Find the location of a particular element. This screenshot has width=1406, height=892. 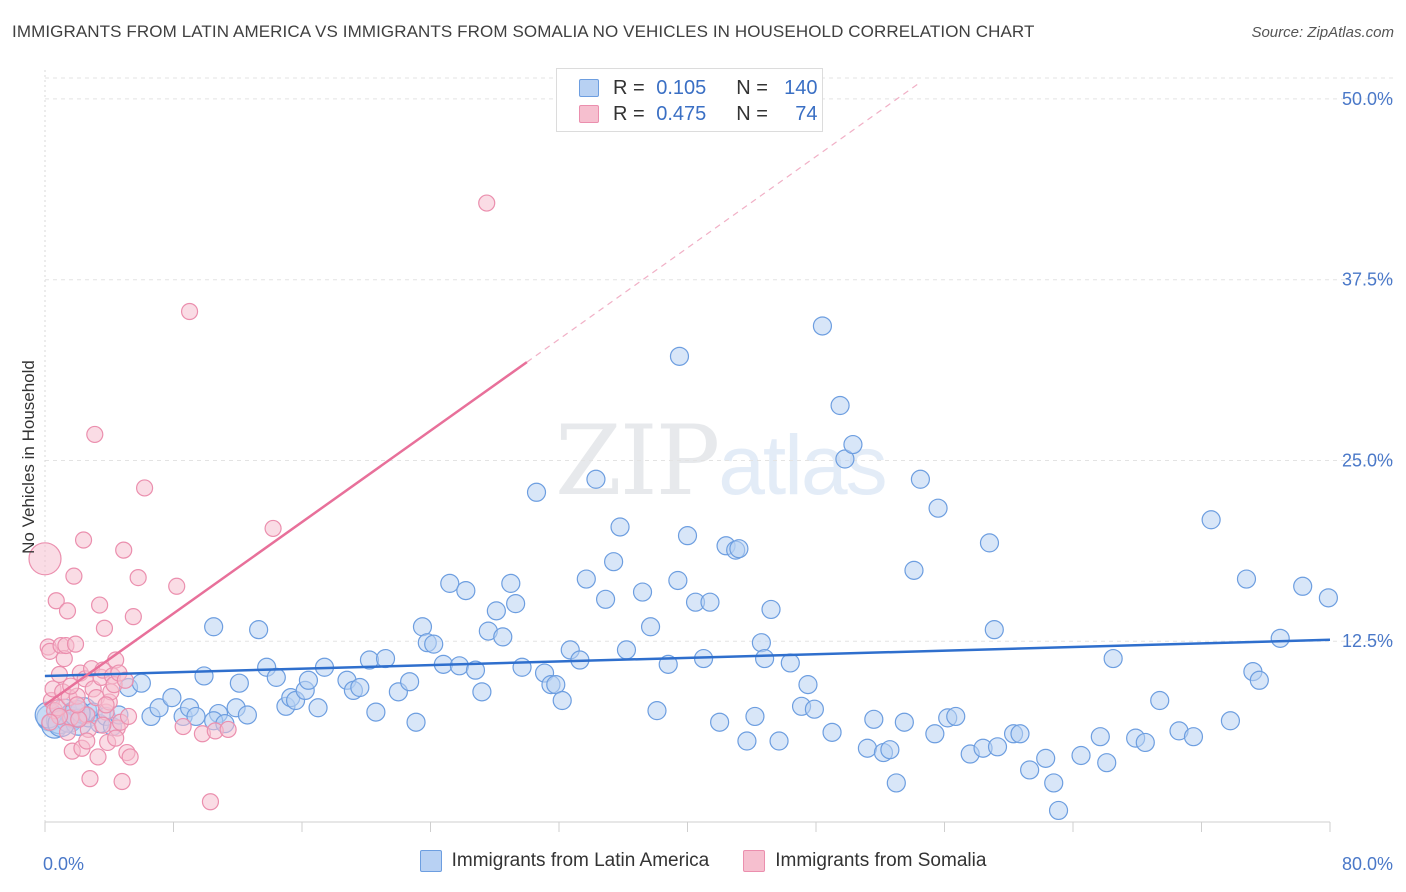

legend-r-value-blue: 0.105 is located at coordinates (681, 87).